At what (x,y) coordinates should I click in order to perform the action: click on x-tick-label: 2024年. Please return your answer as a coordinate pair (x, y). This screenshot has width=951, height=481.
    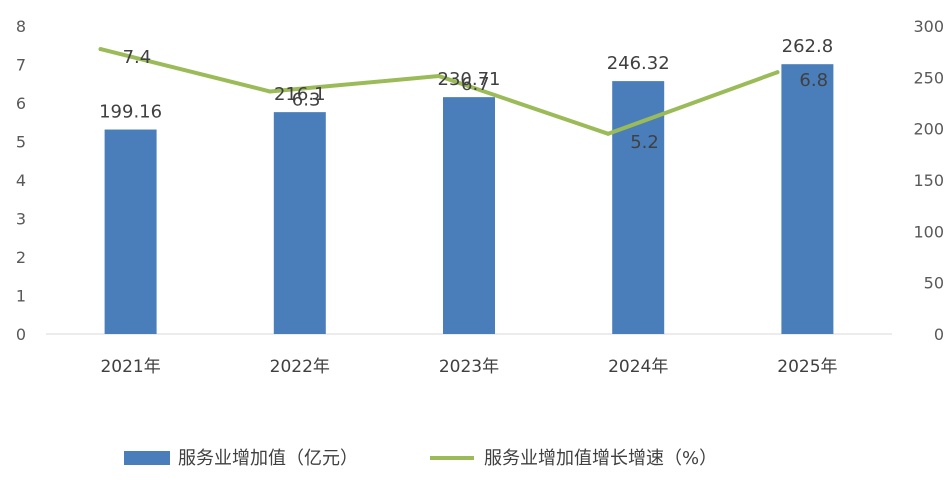
    Looking at the image, I should click on (638, 367).